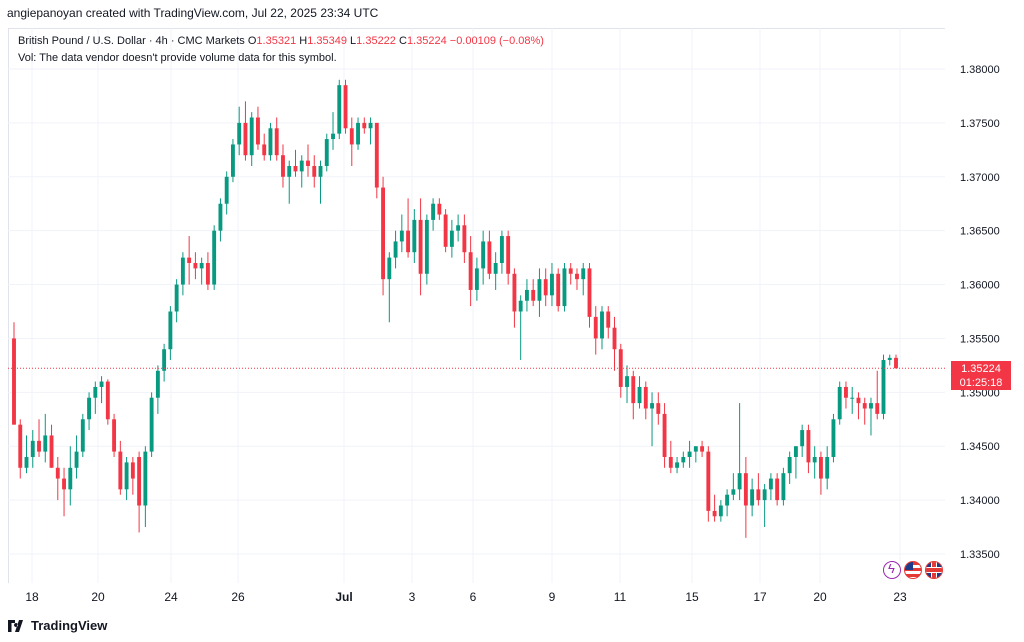 This screenshot has height=642, width=1024. I want to click on x-tick-label: 9, so click(552, 597).